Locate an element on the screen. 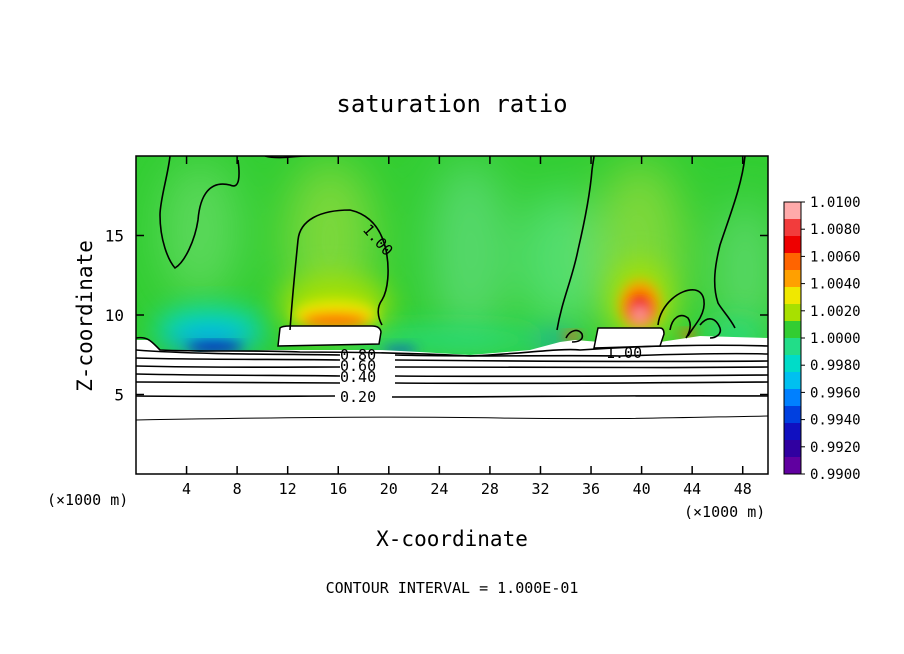 This screenshot has width=904, height=654. colorbar-tick-label: 0.9960 is located at coordinates (835, 393).